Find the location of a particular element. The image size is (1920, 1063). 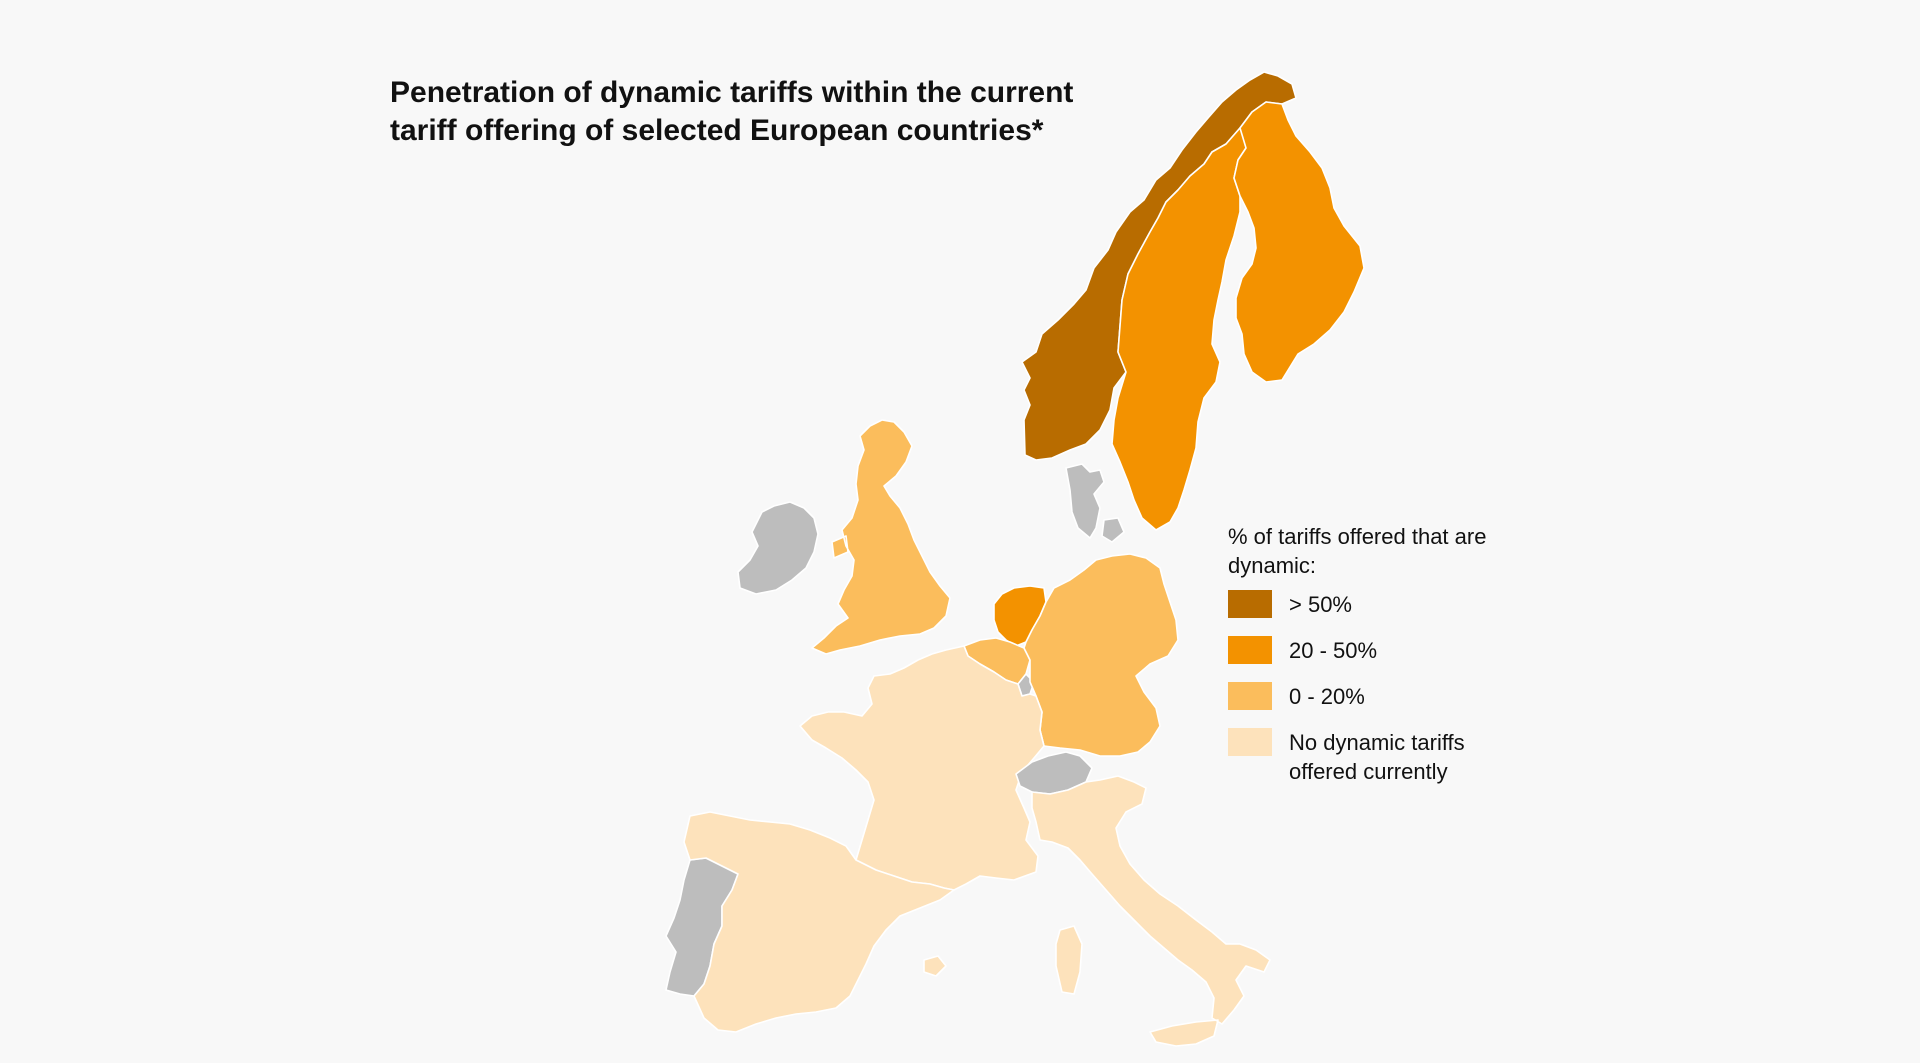

country-spain is located at coordinates (819, 922).